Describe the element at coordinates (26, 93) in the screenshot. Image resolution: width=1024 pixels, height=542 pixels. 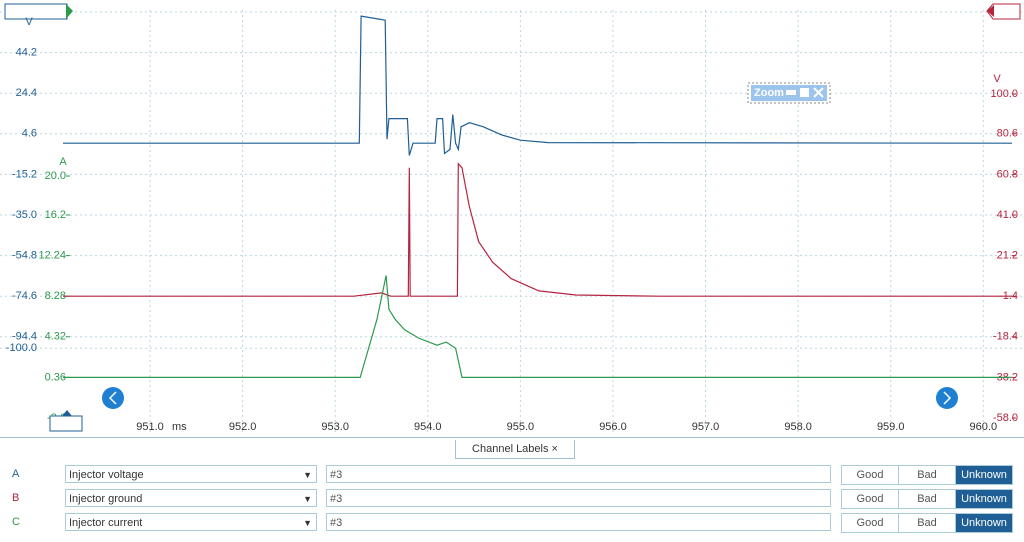
I see `y-tick-label: 24.4` at that location.